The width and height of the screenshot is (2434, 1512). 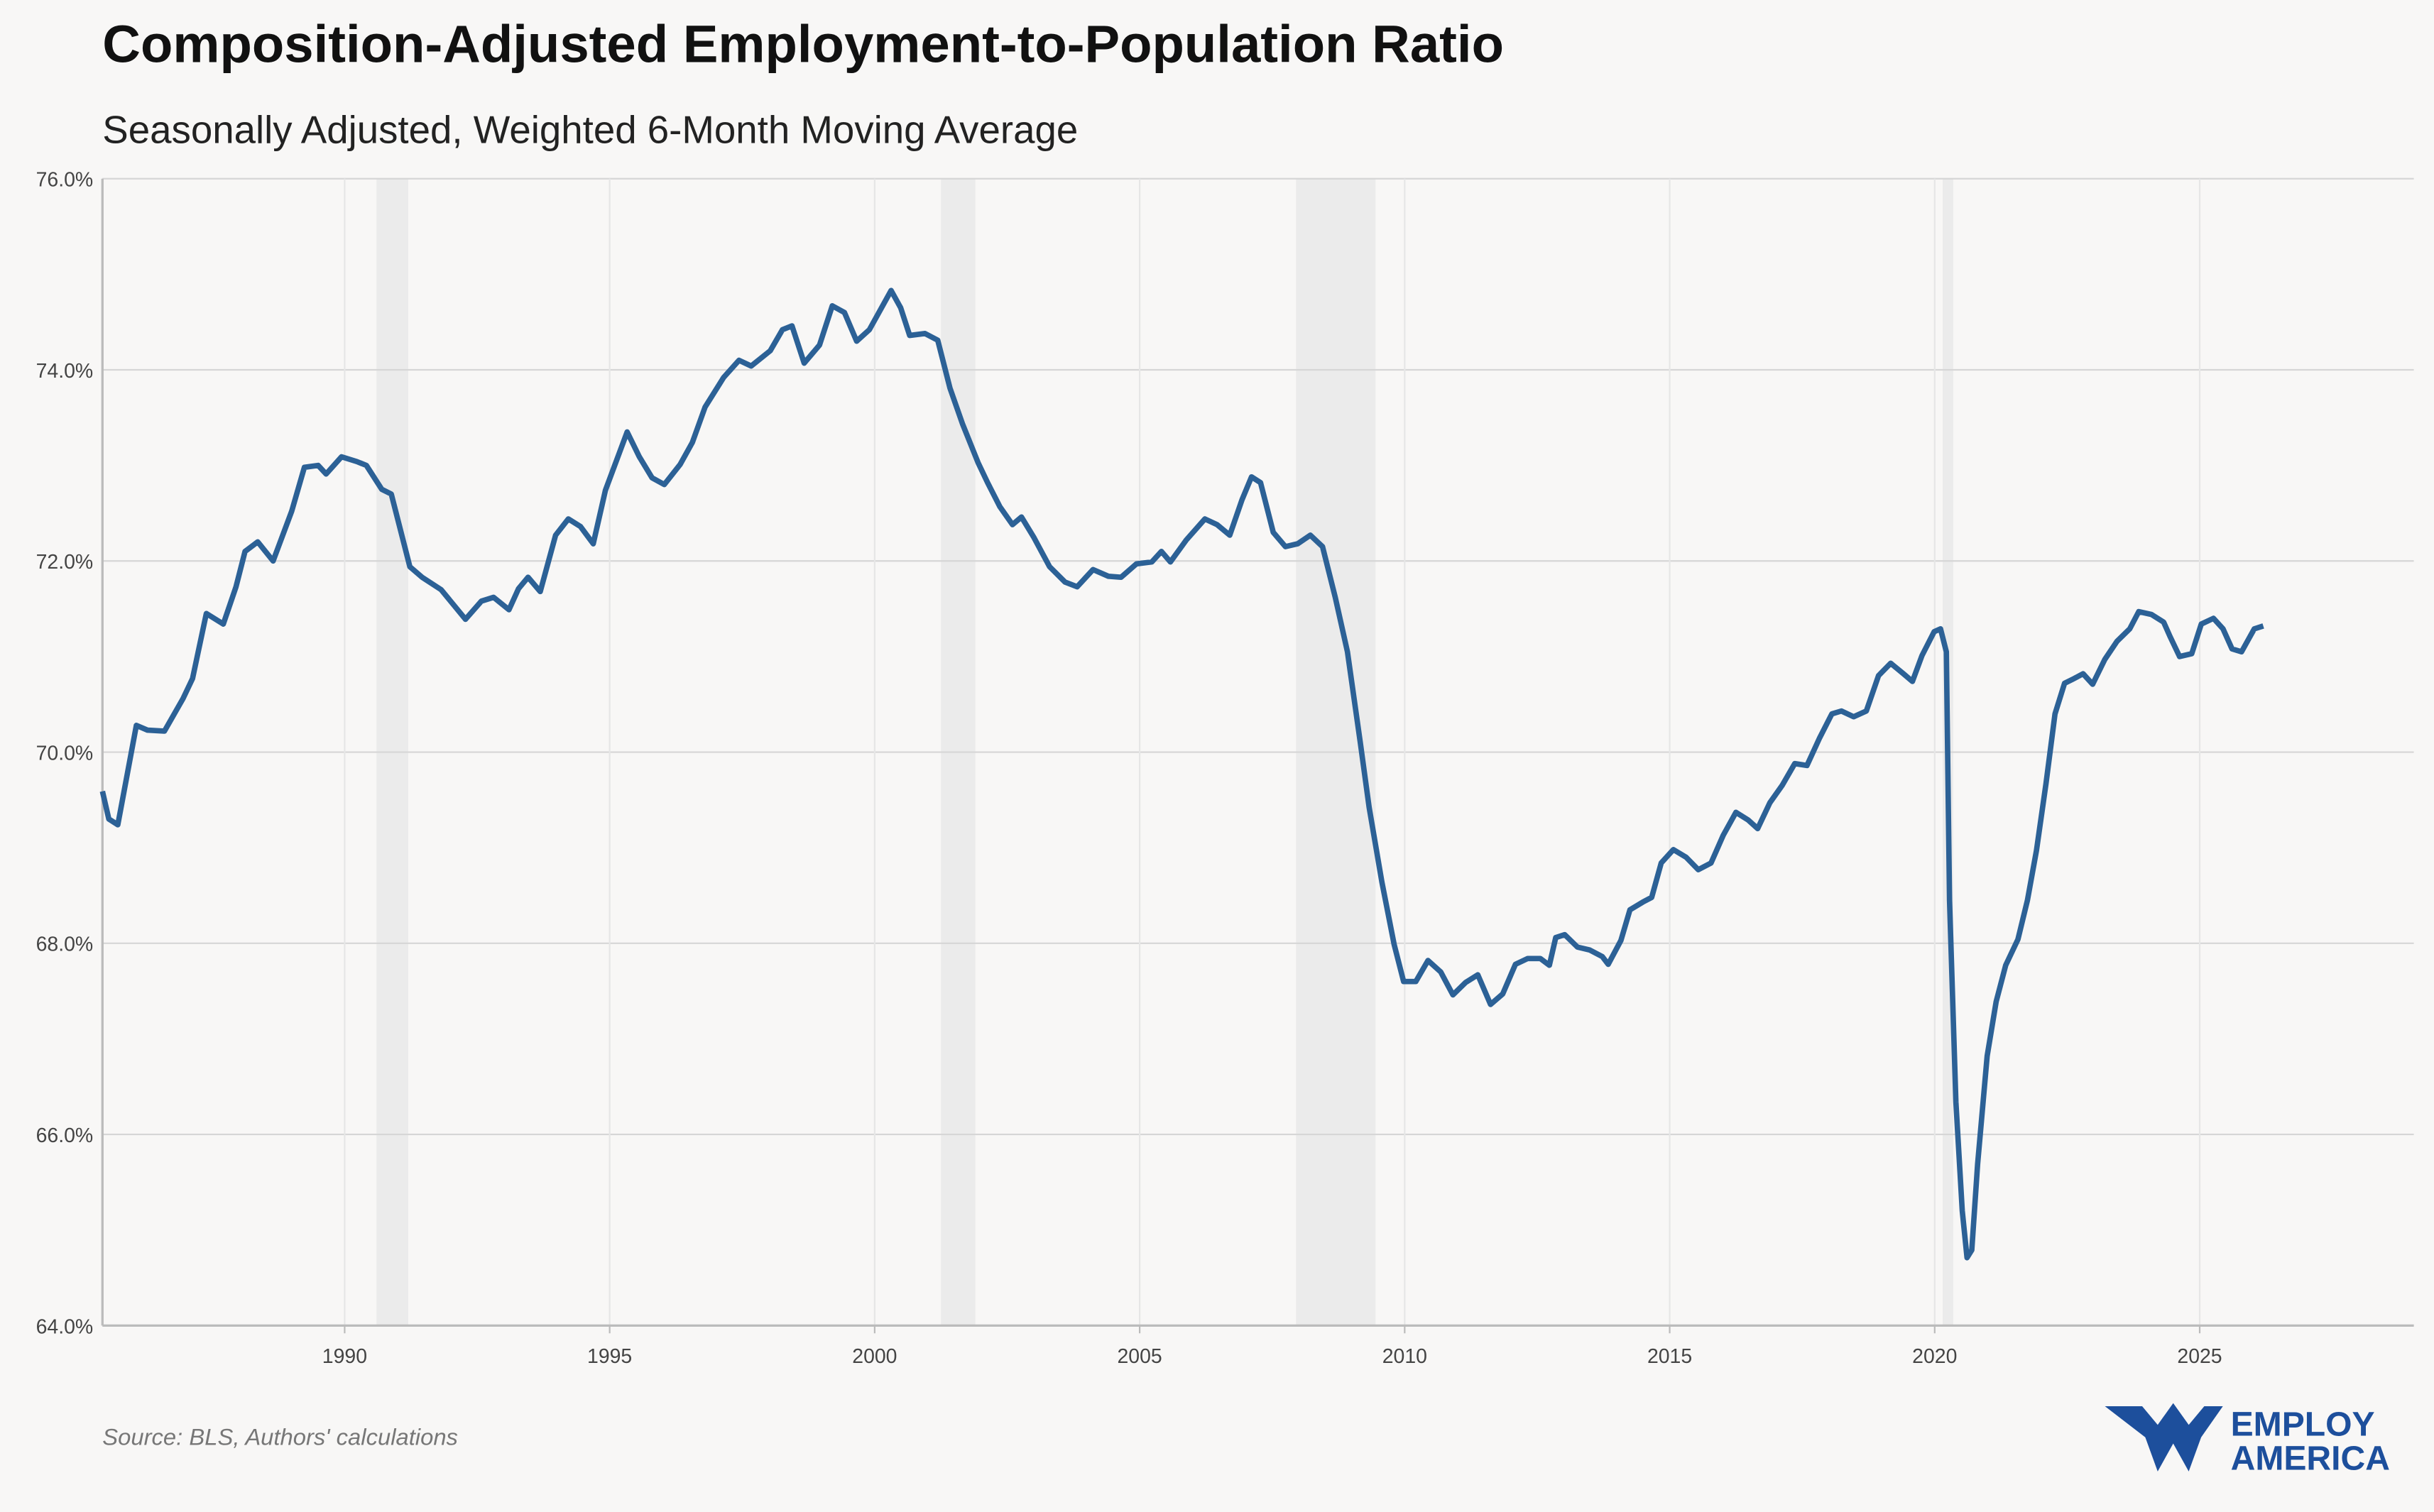 I want to click on y-tick-label: 66.0%, so click(x=65, y=1136).